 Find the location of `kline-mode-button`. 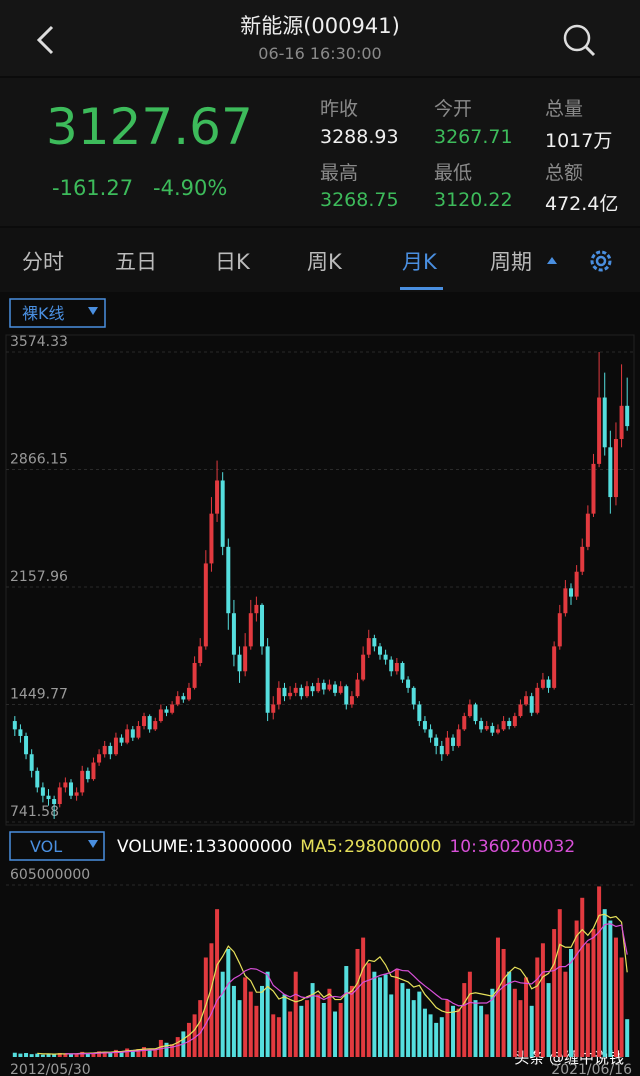

kline-mode-button is located at coordinates (57, 313).